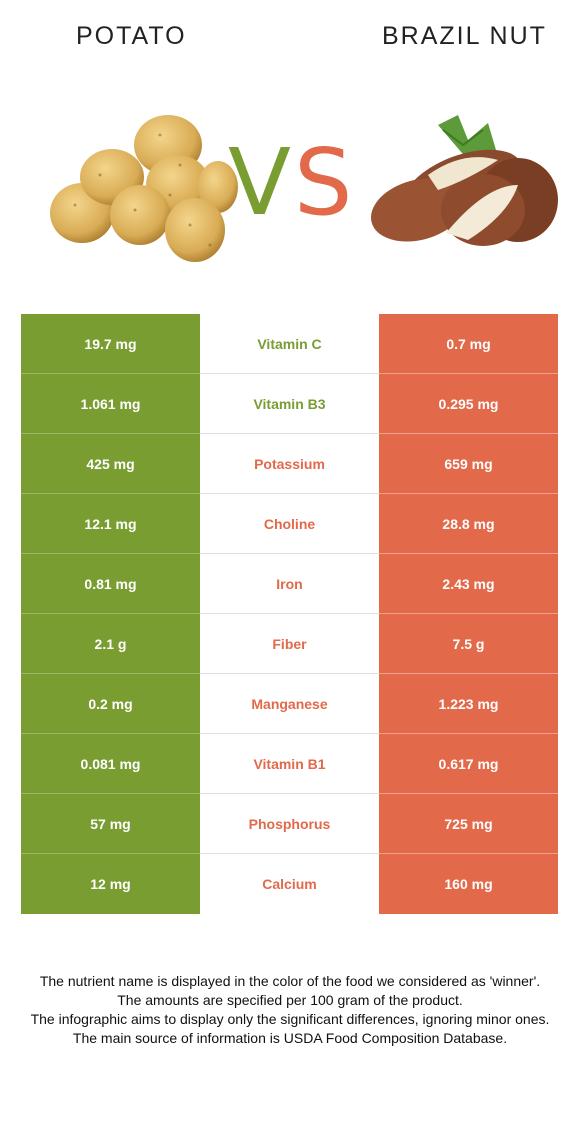 This screenshot has width=580, height=1144. I want to click on left-value: 57 mg, so click(110, 824).